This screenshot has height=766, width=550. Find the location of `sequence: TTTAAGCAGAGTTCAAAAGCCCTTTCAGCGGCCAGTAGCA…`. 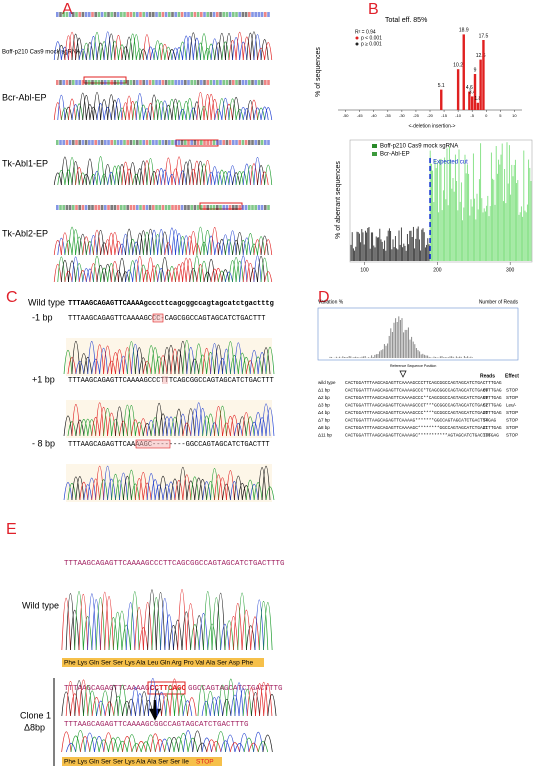

sequence: TTTAAGCAGAGTTCAAAAGCCCTTTCAGCGGCCAGTAGCA… is located at coordinates (171, 381).